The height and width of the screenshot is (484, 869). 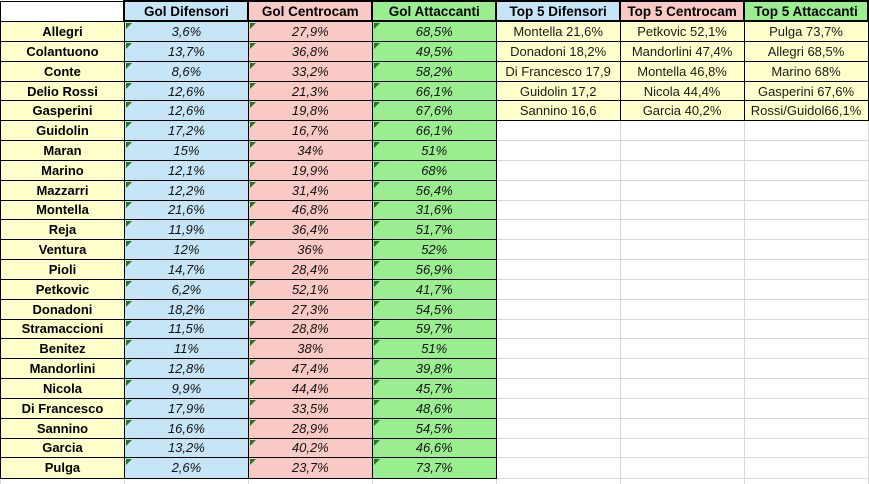 What do you see at coordinates (186, 150) in the screenshot?
I see `difensori-value-cell: 15%` at bounding box center [186, 150].